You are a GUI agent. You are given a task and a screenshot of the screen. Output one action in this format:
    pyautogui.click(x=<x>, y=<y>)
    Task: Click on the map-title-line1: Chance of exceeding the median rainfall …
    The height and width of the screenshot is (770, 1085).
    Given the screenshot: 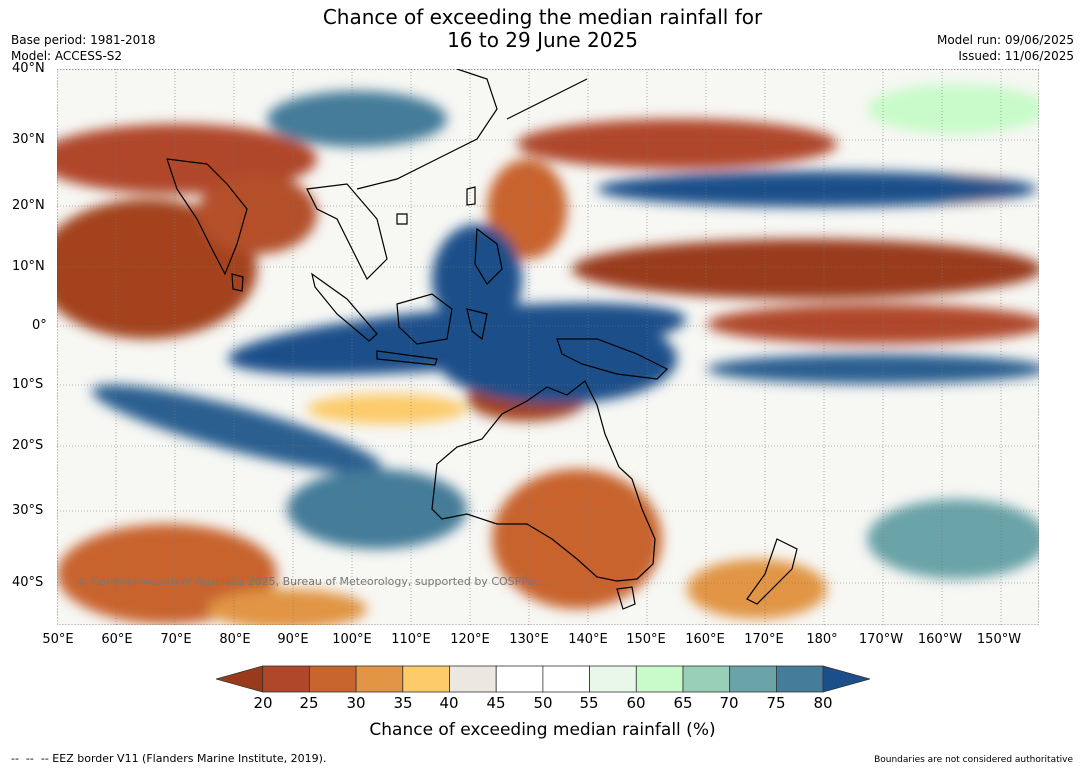 What is the action you would take?
    pyautogui.click(x=542, y=17)
    